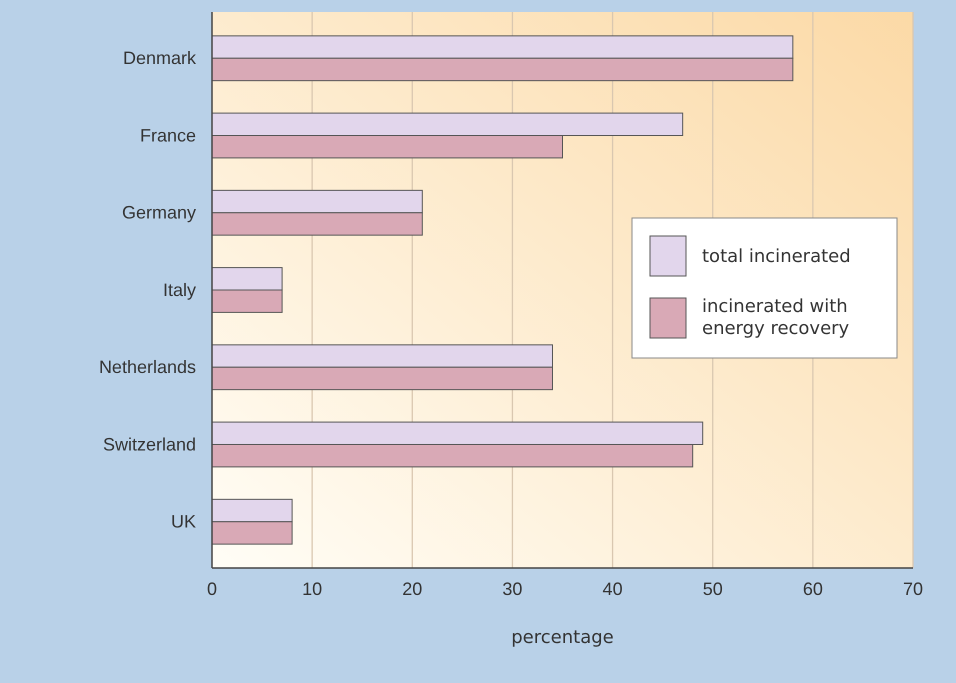 The image size is (956, 683). Describe the element at coordinates (312, 588) in the screenshot. I see `x-tick-label: 10` at that location.